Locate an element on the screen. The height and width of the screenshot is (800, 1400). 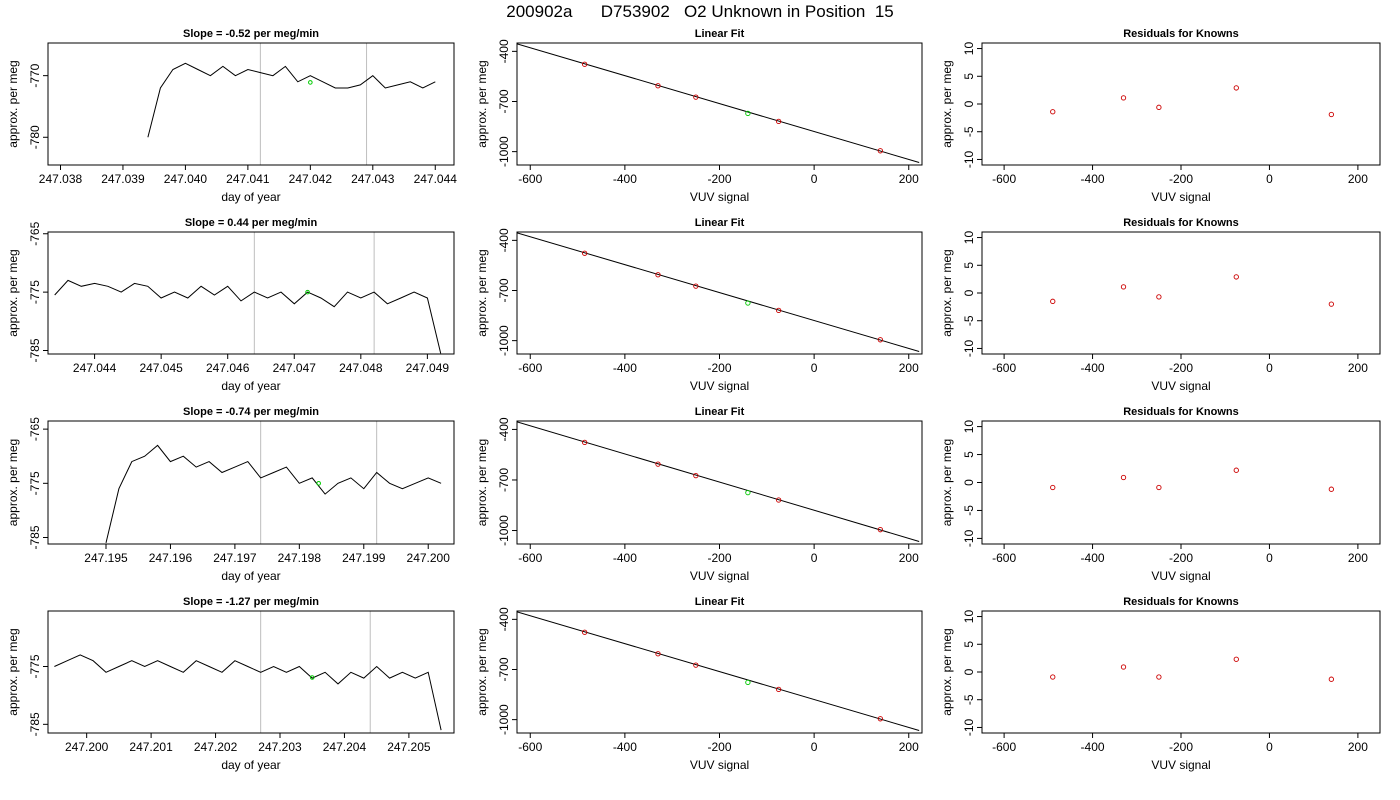
x-tick-label: 247.038 is located at coordinates (61, 179).